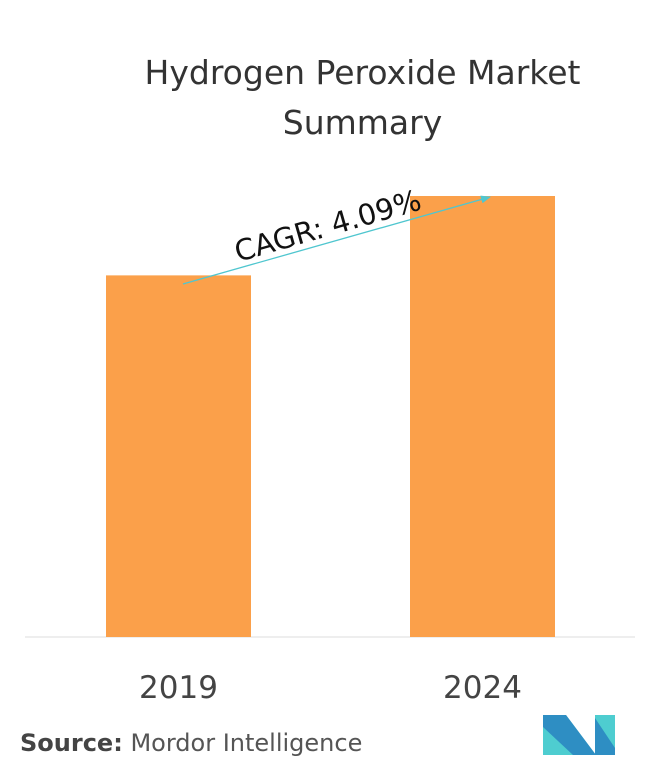 The height and width of the screenshot is (780, 659). Describe the element at coordinates (482, 688) in the screenshot. I see `x-tick-label: 2024` at that location.